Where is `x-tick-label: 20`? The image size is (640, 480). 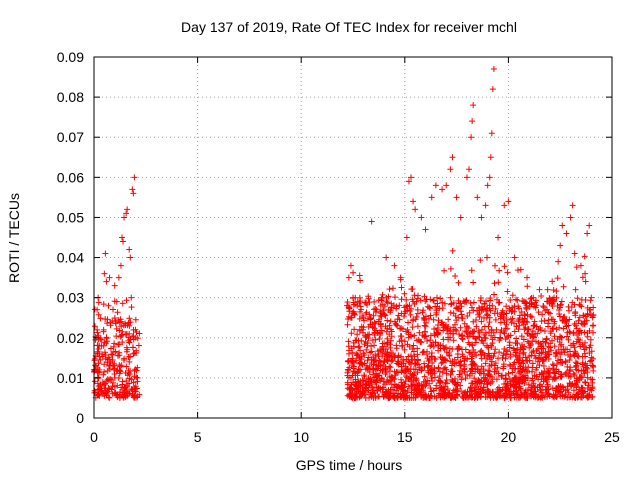 x-tick-label: 20 is located at coordinates (509, 437).